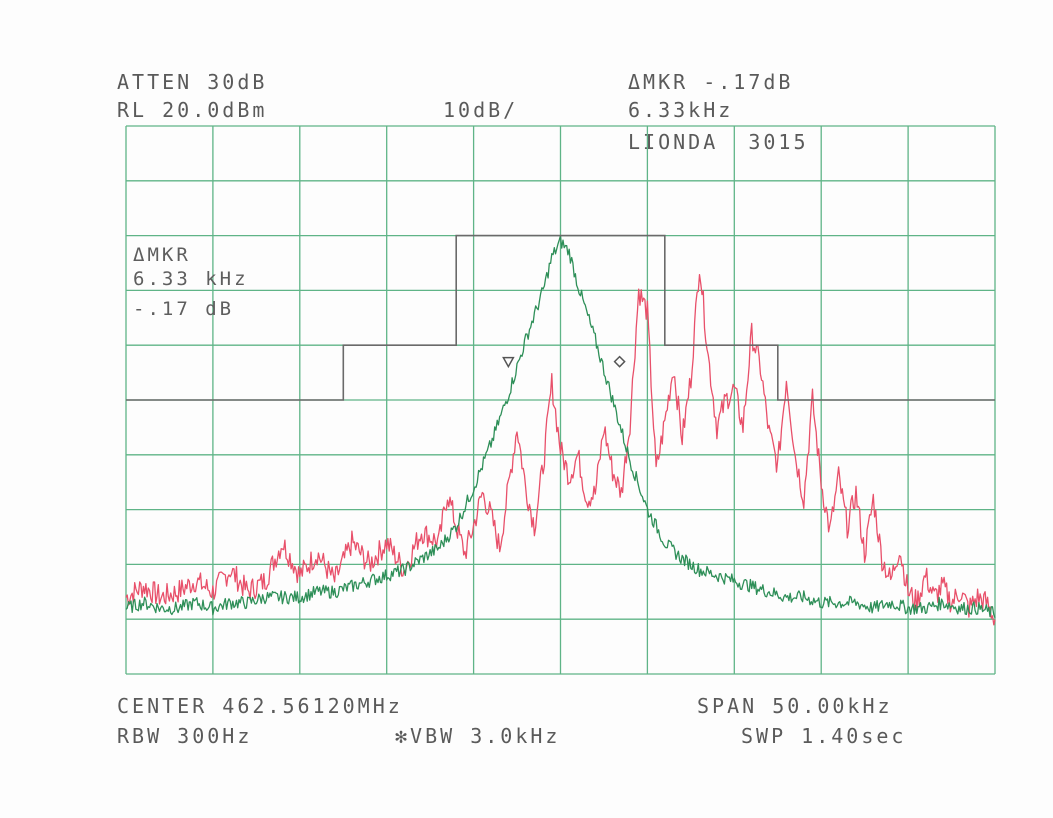  What do you see at coordinates (711, 82) in the screenshot?
I see `delta-marker-label: ΔMKR -.17dB` at bounding box center [711, 82].